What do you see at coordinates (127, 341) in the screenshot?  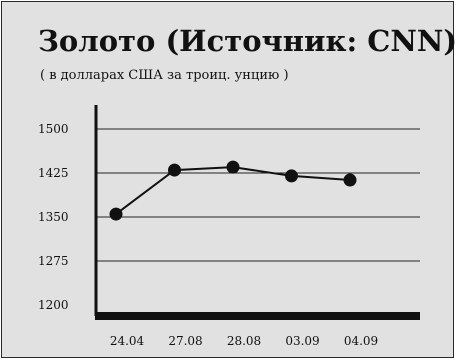 I see `x-tick-label-24.04: 24.04` at bounding box center [127, 341].